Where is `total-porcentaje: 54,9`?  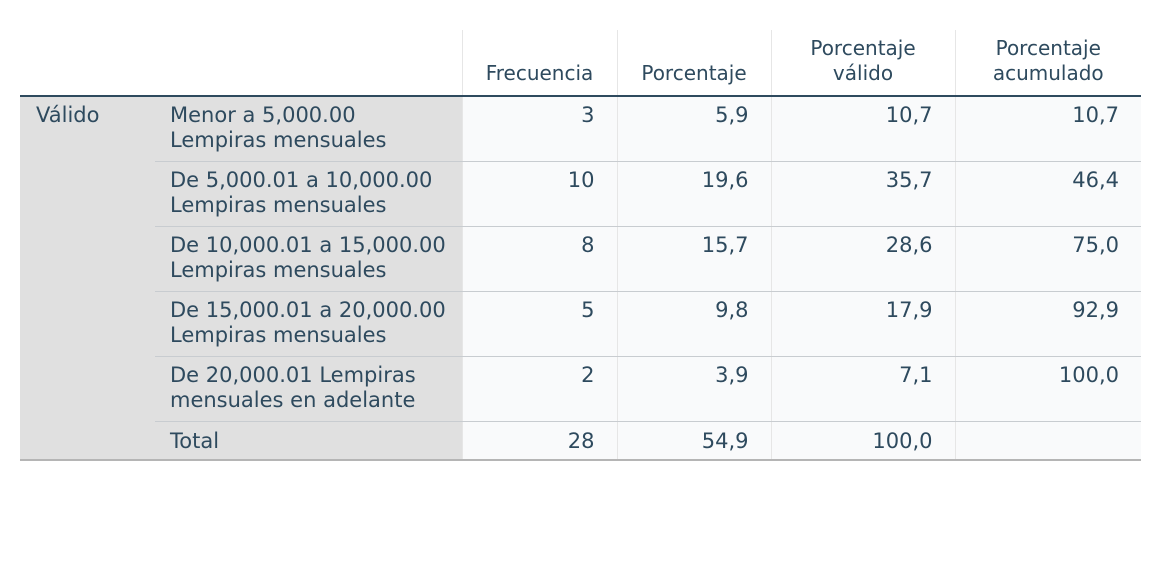 total-porcentaje: 54,9 is located at coordinates (693, 441).